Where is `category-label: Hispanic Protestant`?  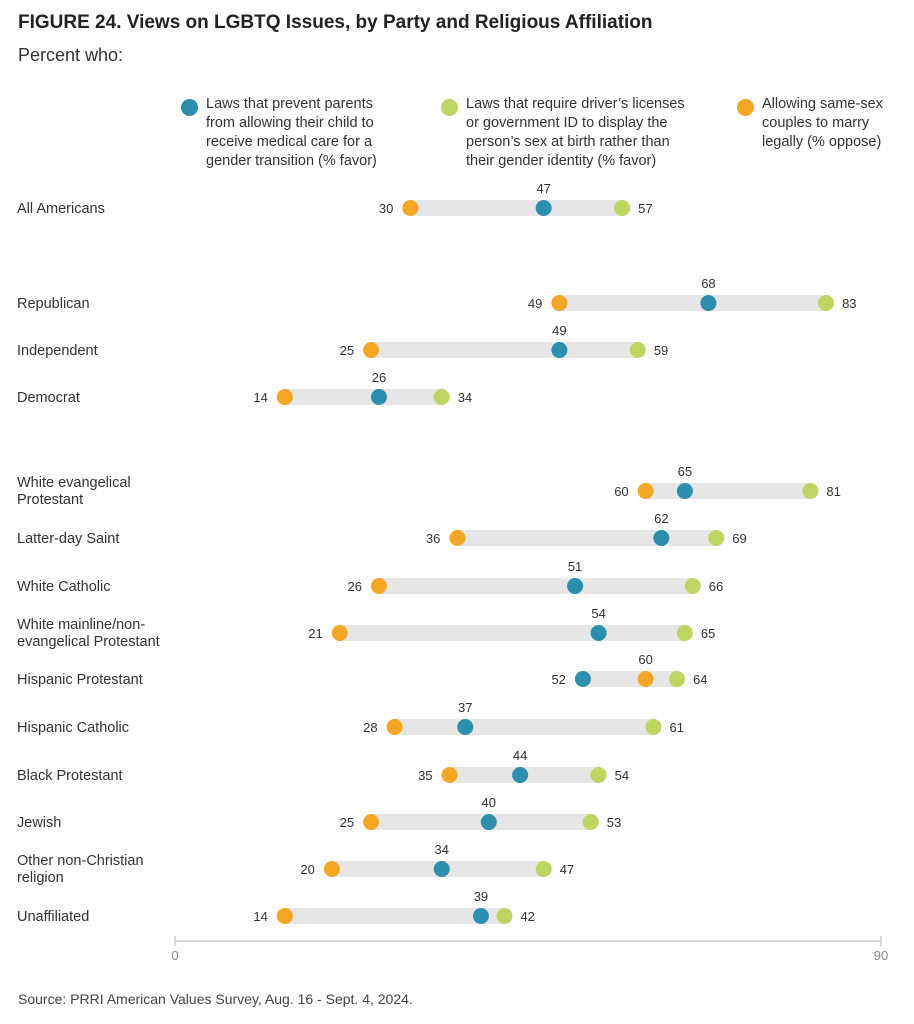 category-label: Hispanic Protestant is located at coordinates (80, 680).